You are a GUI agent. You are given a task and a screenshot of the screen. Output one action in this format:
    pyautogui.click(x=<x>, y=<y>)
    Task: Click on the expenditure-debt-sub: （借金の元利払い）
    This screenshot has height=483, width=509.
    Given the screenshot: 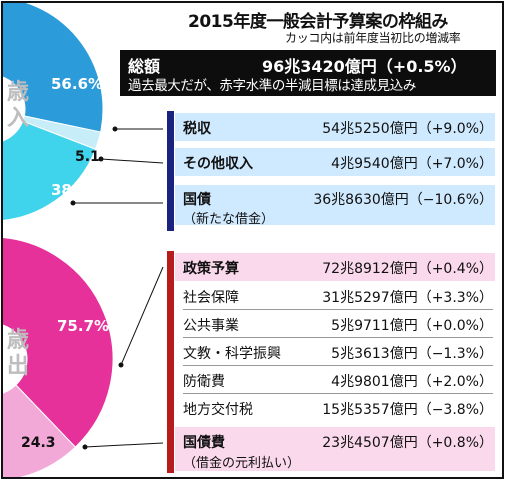 What is the action you would take?
    pyautogui.click(x=242, y=463)
    